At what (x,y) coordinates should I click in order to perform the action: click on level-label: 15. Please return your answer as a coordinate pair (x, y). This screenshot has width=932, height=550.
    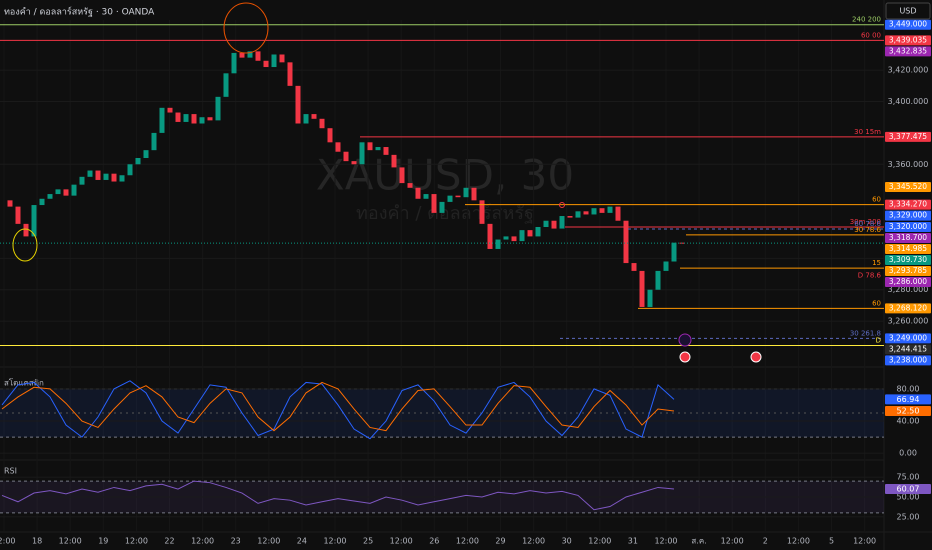
    Looking at the image, I should click on (876, 263).